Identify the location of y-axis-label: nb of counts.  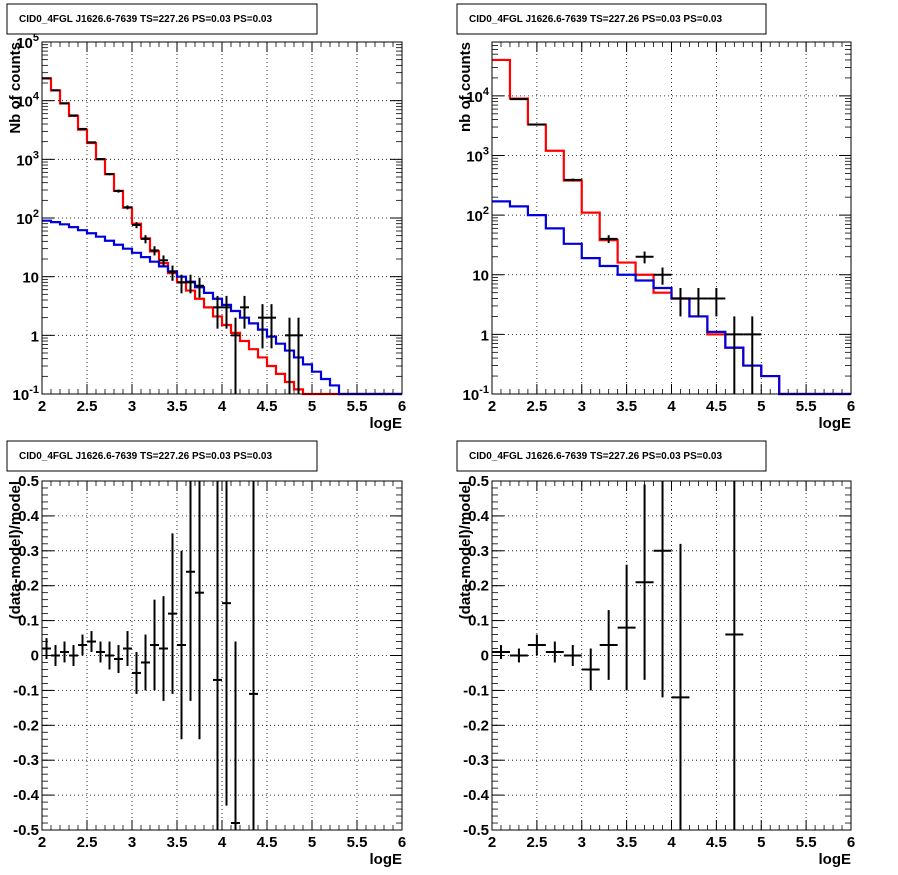
(465, 87).